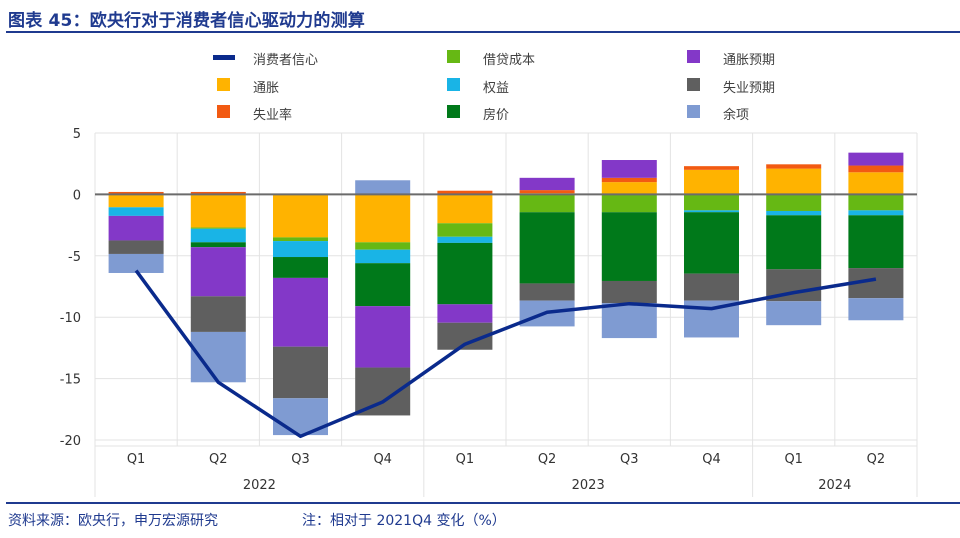  What do you see at coordinates (834, 485) in the screenshot?
I see `x-year-label: 2024` at bounding box center [834, 485].